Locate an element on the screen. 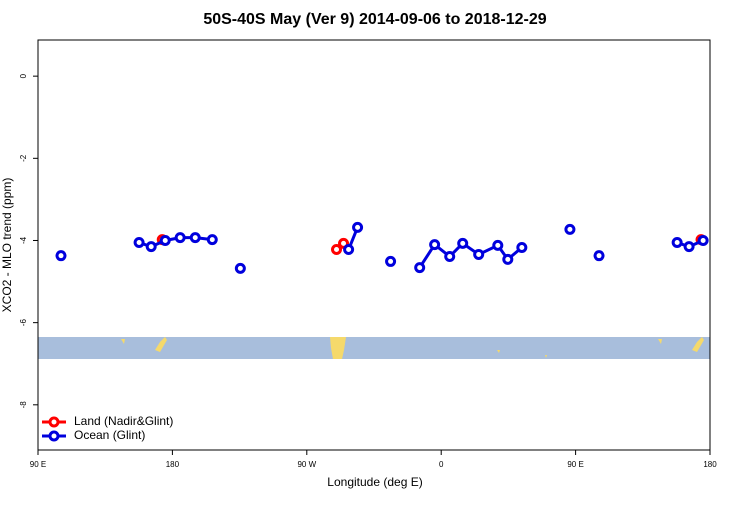 The height and width of the screenshot is (505, 750). y-tick-label: -4 is located at coordinates (23, 240).